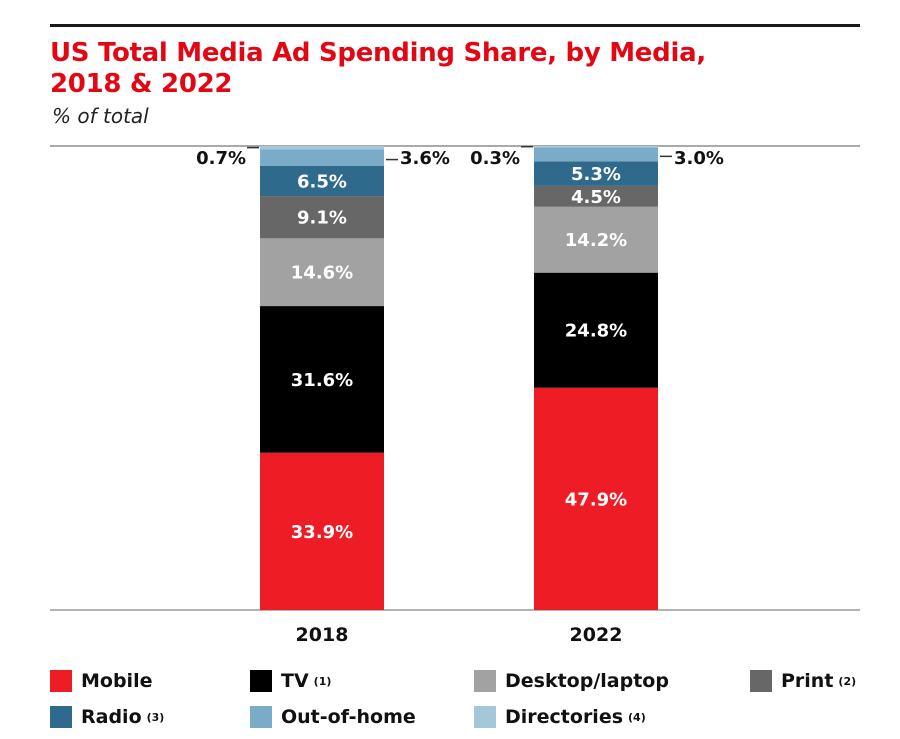  I want to click on legend-row-2: Radio (3) Out-of-home Directories (4), so click(460, 717).